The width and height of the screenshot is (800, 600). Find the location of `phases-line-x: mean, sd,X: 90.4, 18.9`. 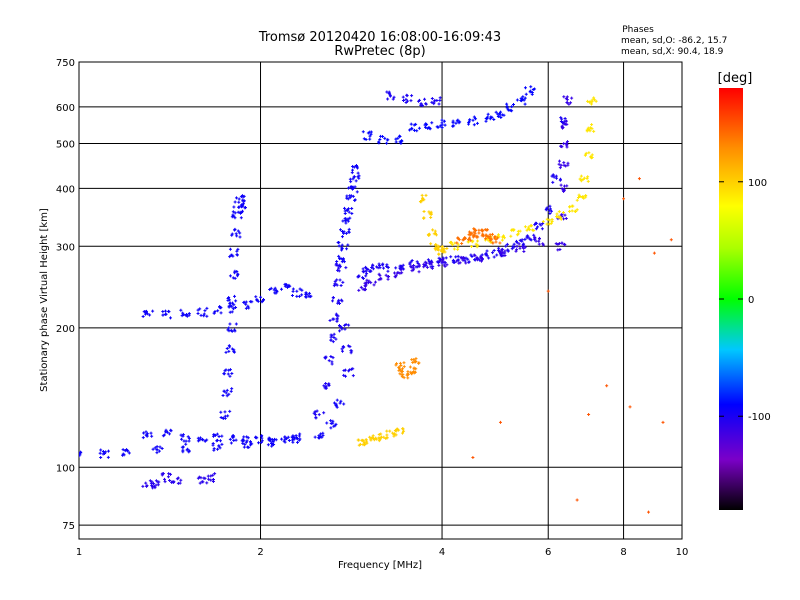

phases-line-x: mean, sd,X: 90.4, 18.9 is located at coordinates (672, 52).